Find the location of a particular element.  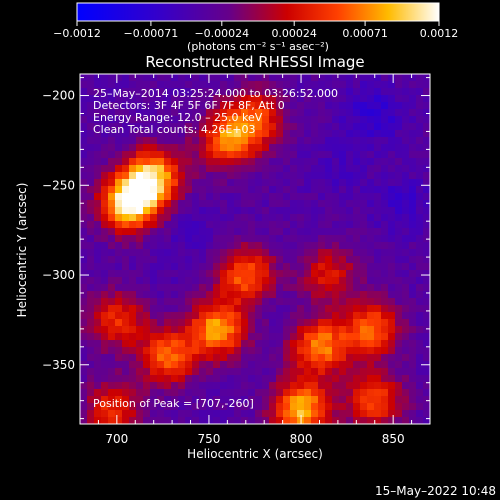

chart-title: Reconstructed RHESSI Image is located at coordinates (254, 62).